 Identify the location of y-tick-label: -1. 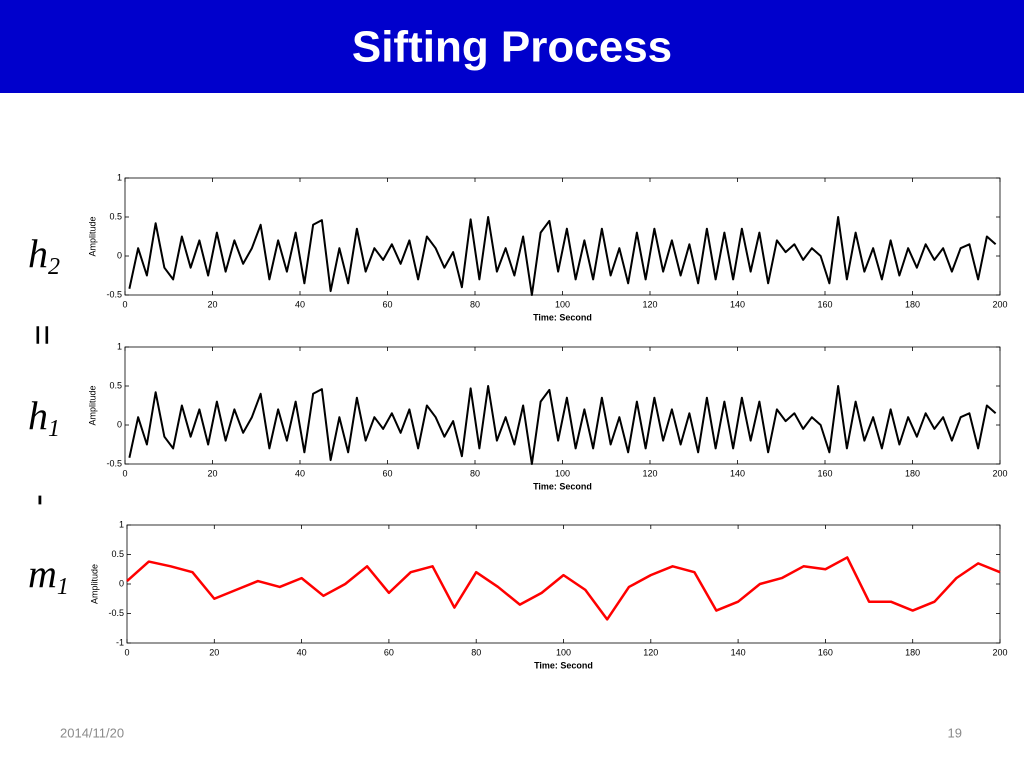
(120, 642).